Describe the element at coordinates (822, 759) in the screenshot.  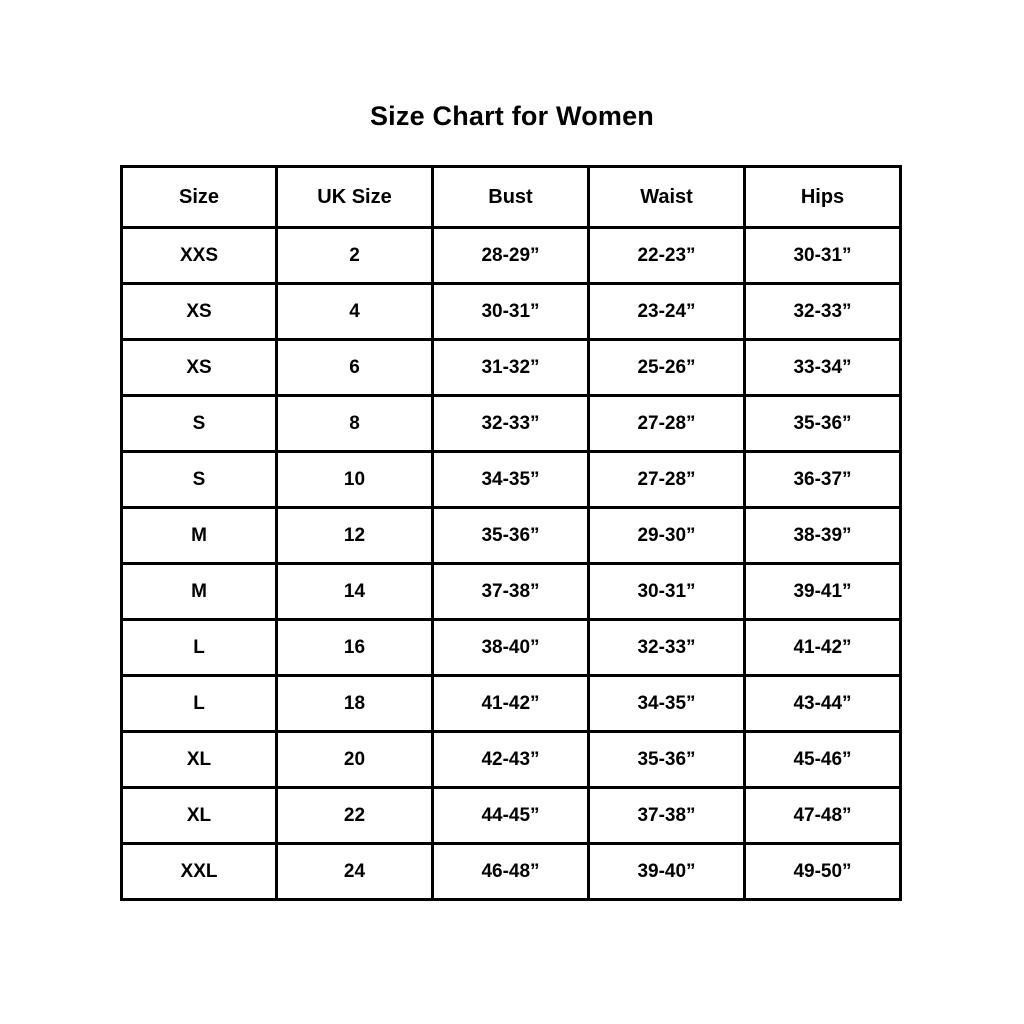
I see `cell-hips: 45-46”` at that location.